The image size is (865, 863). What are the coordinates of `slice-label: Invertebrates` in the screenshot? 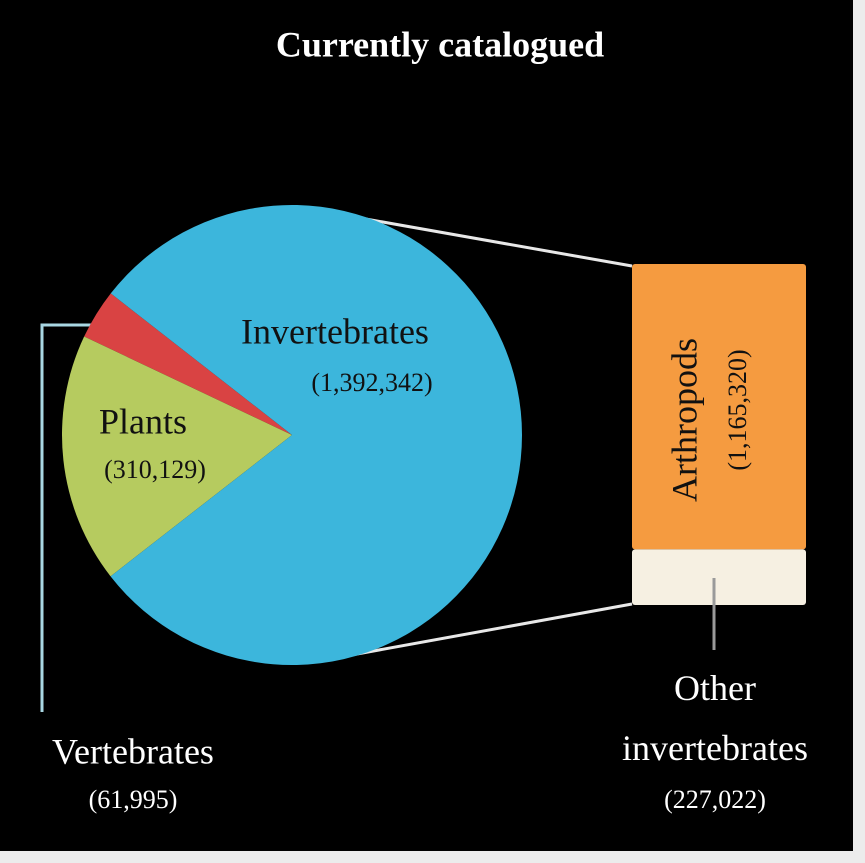 It's located at (335, 331).